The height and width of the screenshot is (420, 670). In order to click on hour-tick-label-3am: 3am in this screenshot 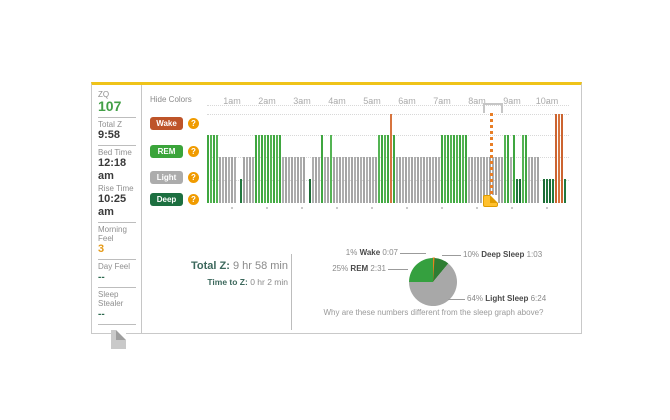, I will do `click(302, 101)`.